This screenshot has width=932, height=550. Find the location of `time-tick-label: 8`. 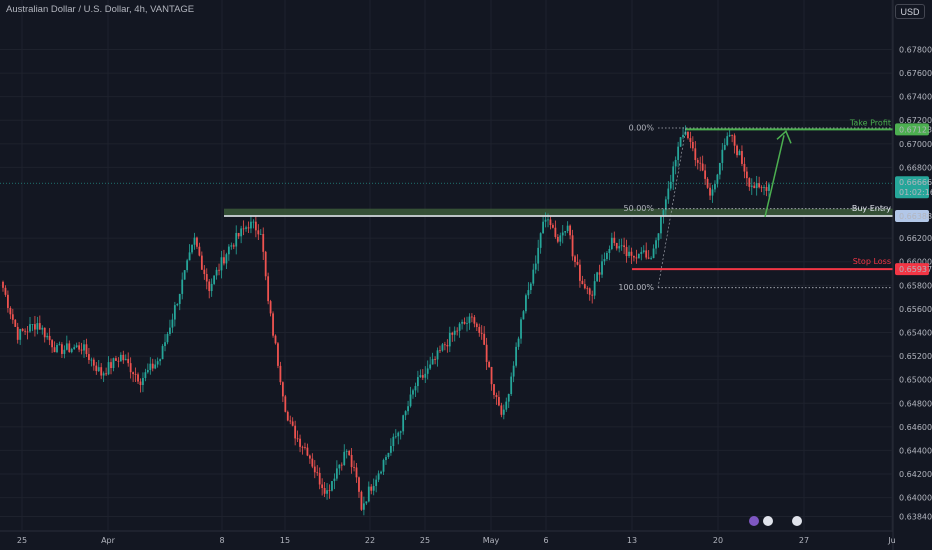

time-tick-label: 8 is located at coordinates (221, 540).